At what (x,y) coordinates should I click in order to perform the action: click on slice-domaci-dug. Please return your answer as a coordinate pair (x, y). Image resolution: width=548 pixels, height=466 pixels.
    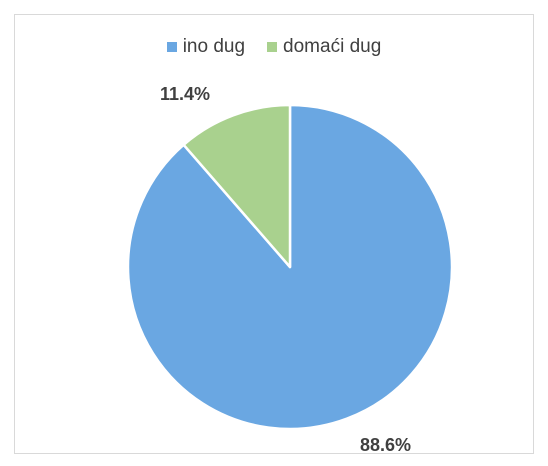
    Looking at the image, I should click on (237, 186).